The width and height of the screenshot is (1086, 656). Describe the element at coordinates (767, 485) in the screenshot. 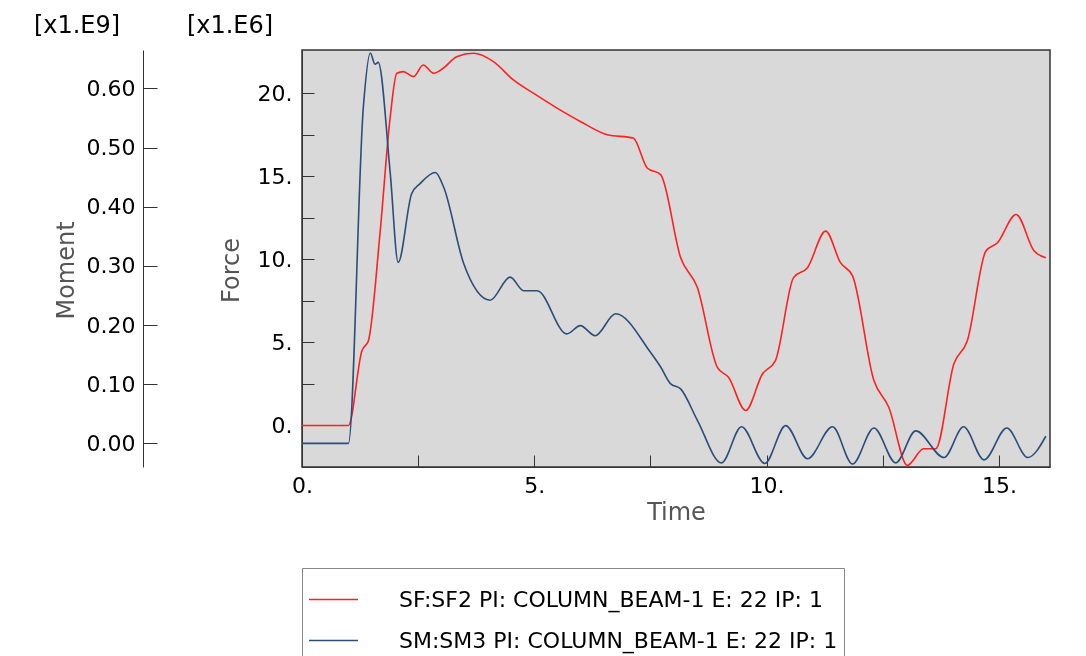

I see `x-tick-label: 10.` at that location.